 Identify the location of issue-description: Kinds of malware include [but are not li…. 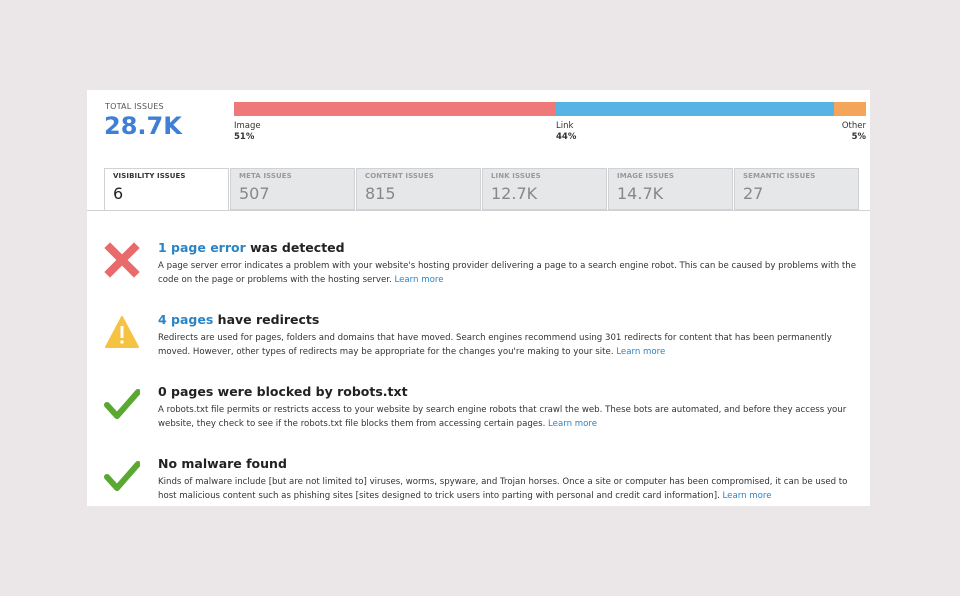
(512, 489).